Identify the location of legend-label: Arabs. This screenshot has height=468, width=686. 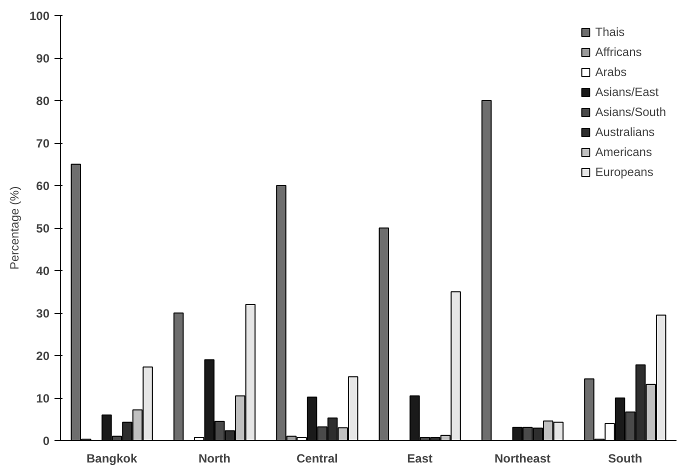
(611, 72).